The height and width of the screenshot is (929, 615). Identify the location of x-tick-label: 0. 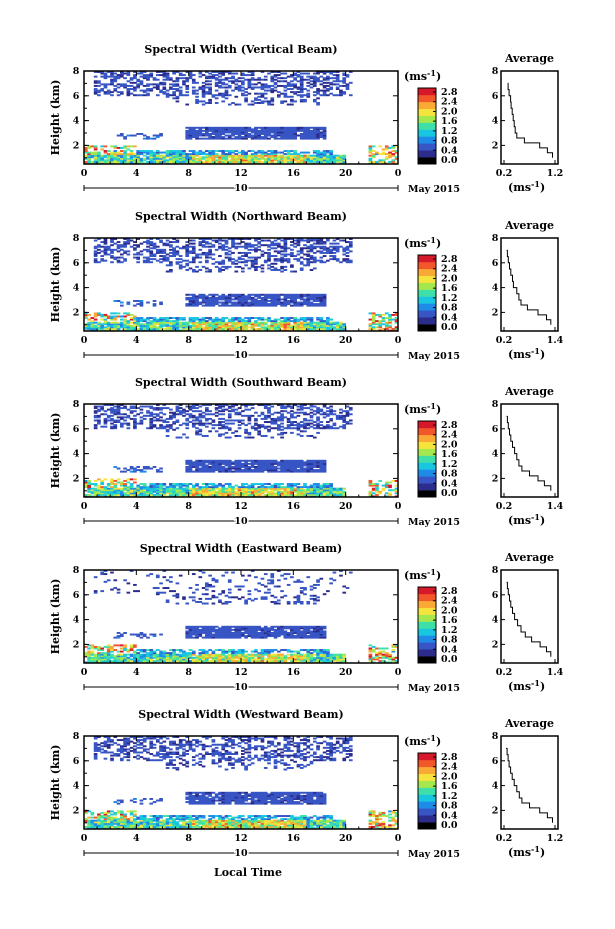
(398, 173).